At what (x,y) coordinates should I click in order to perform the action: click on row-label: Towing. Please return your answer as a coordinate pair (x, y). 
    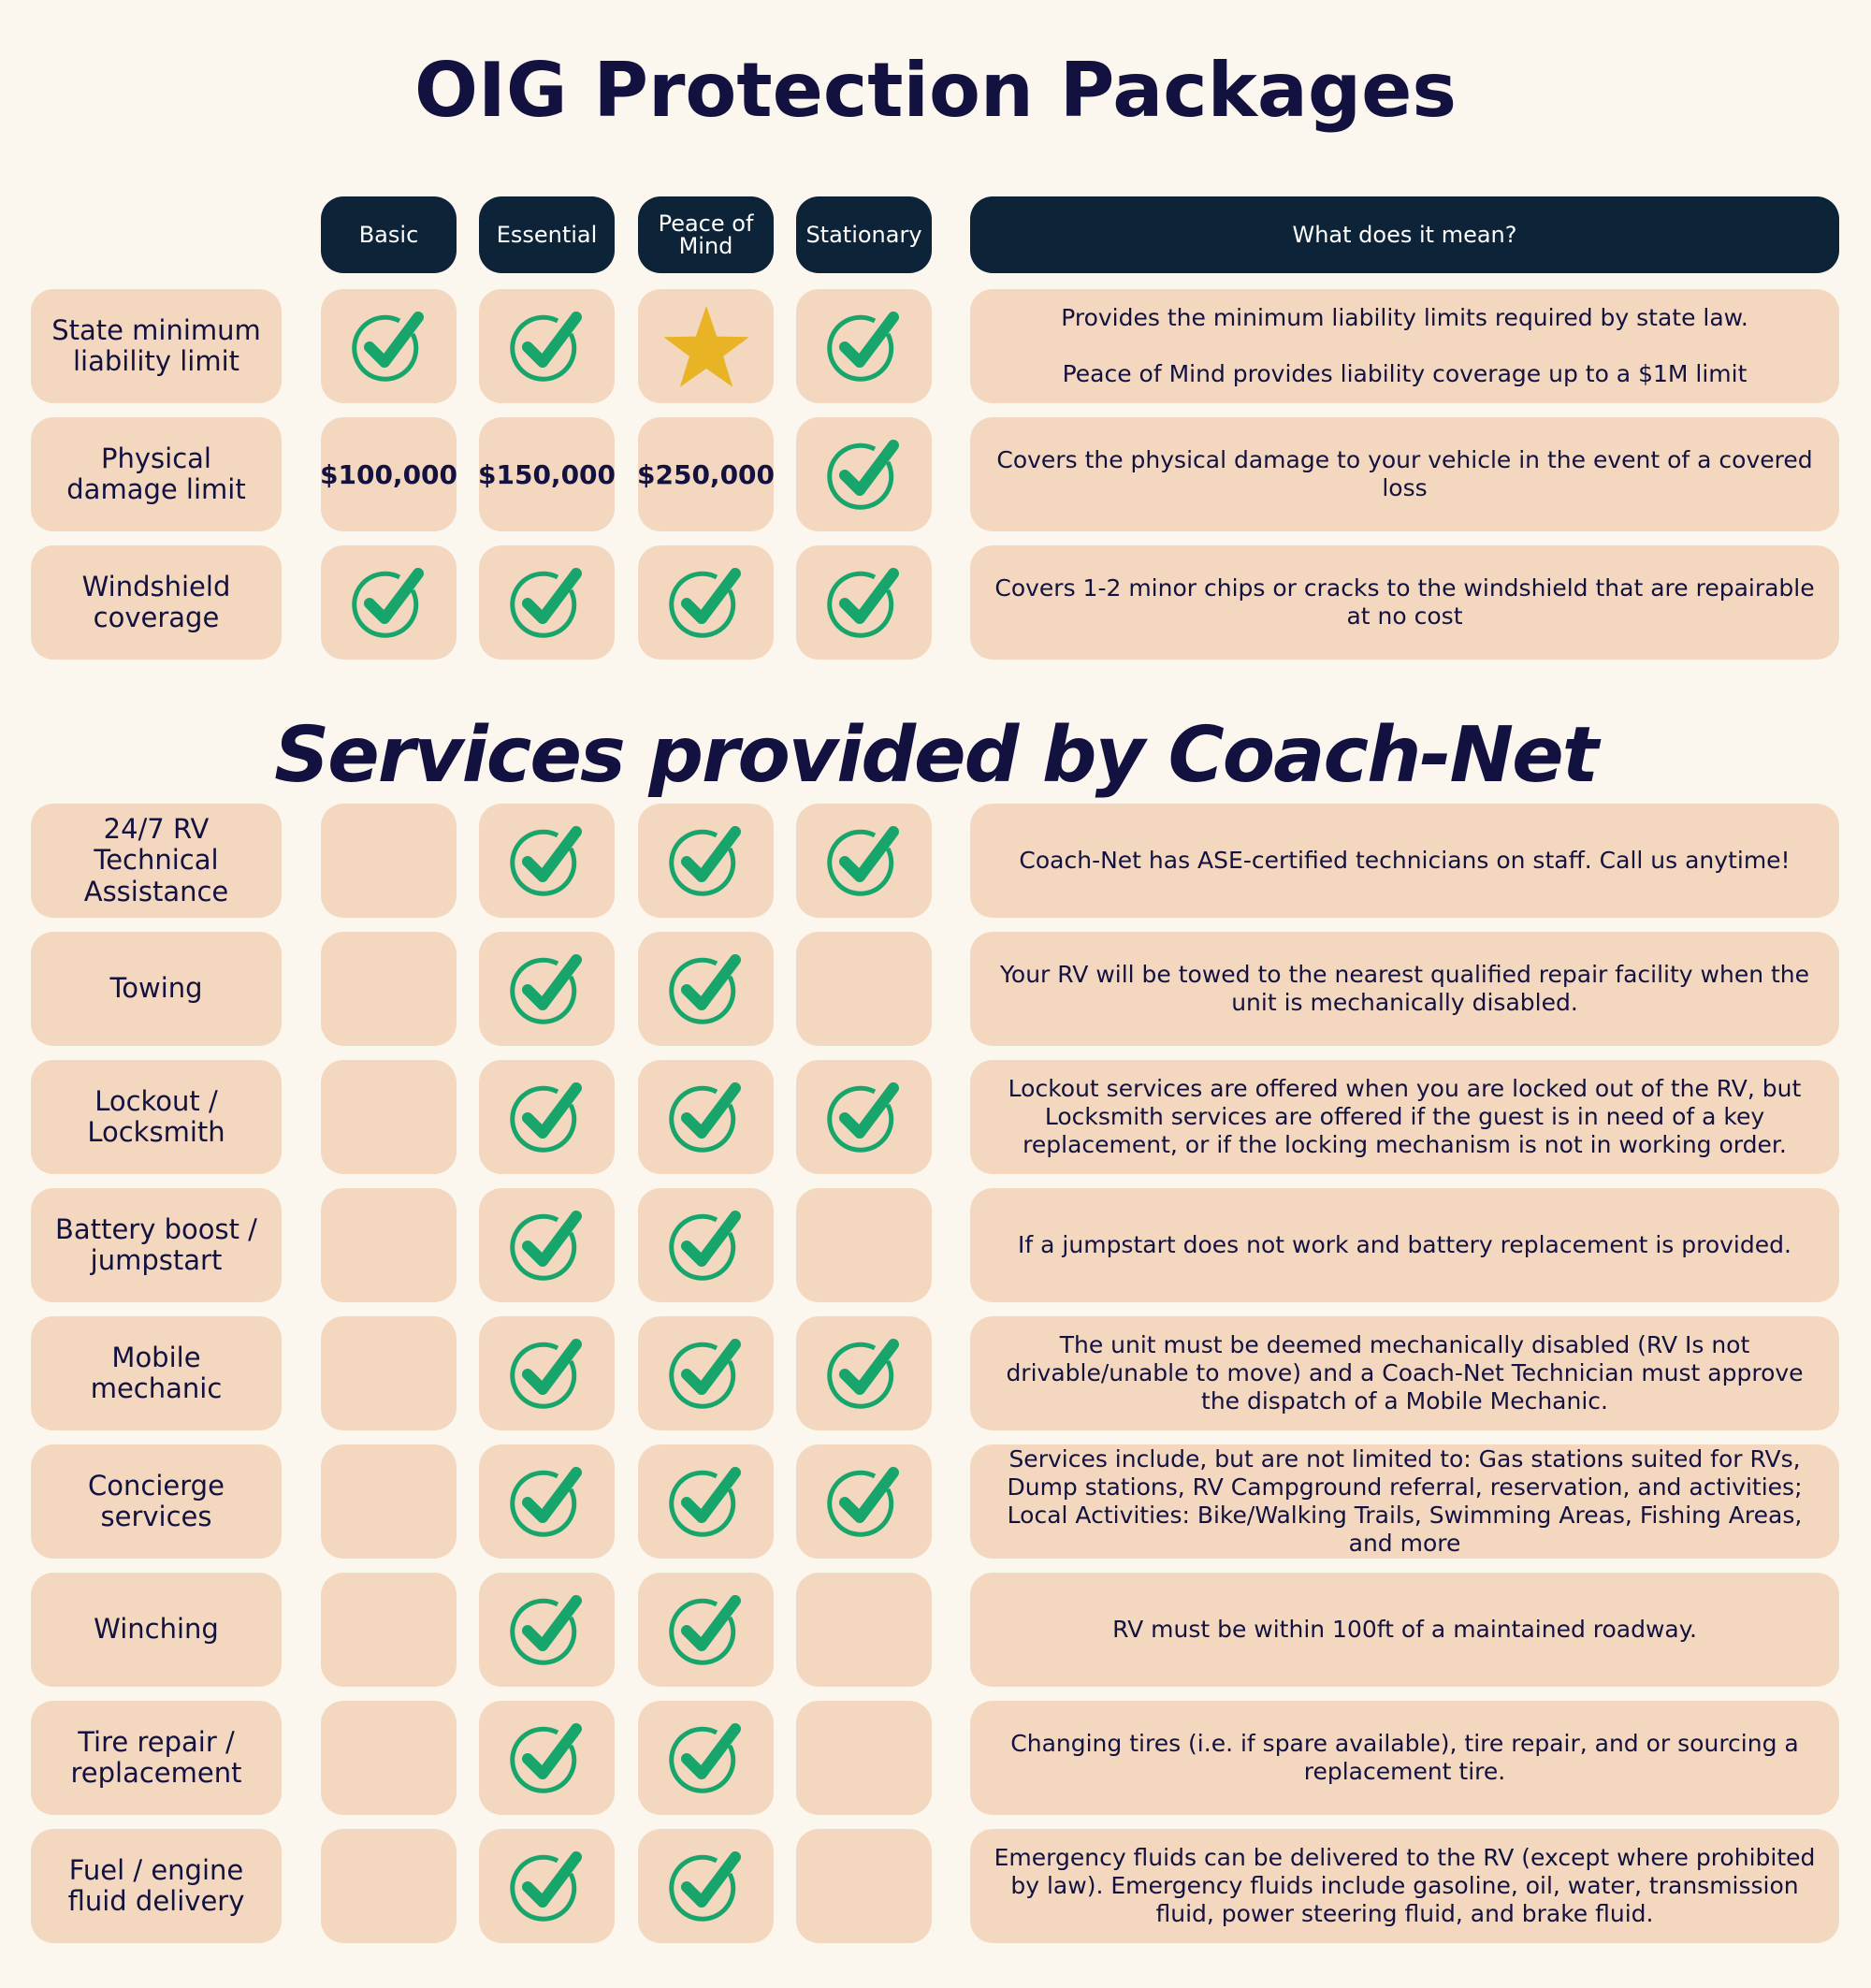
    Looking at the image, I should click on (156, 989).